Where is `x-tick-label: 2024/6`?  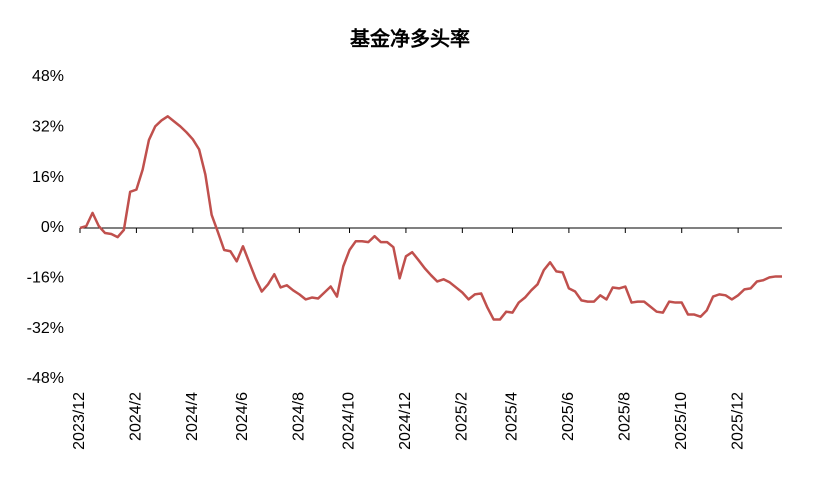
x-tick-label: 2024/6 is located at coordinates (242, 416).